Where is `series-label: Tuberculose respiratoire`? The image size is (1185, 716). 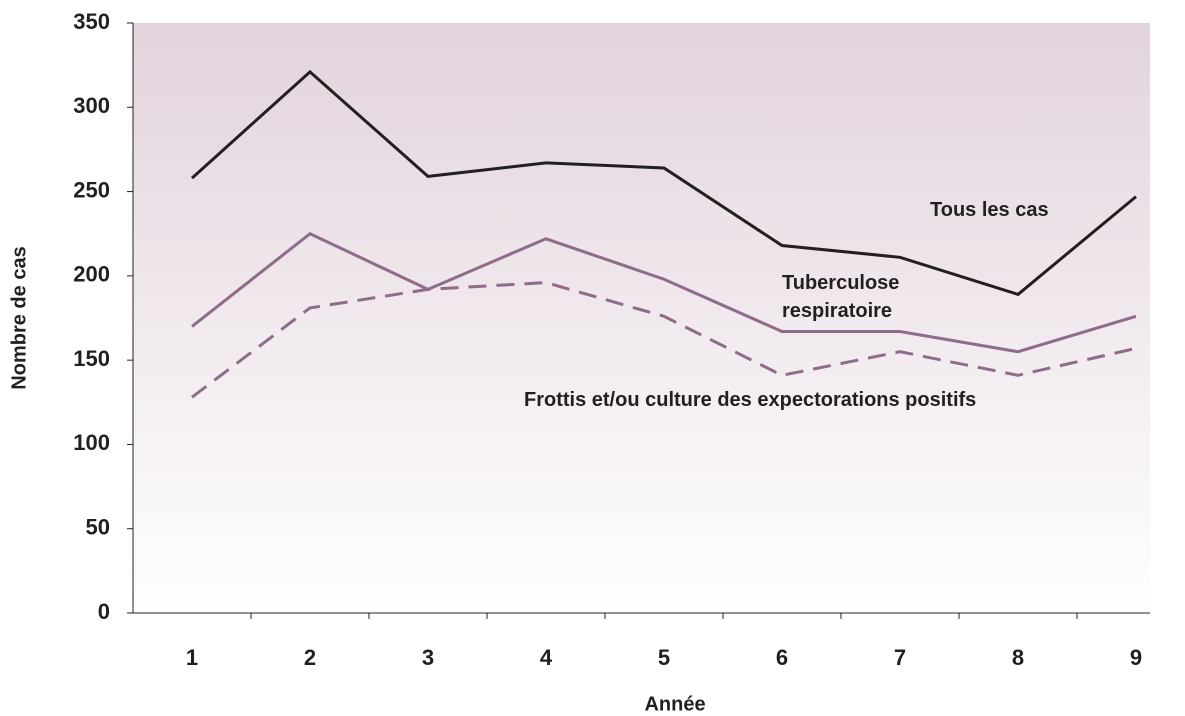 series-label: Tuberculose respiratoire is located at coordinates (841, 297).